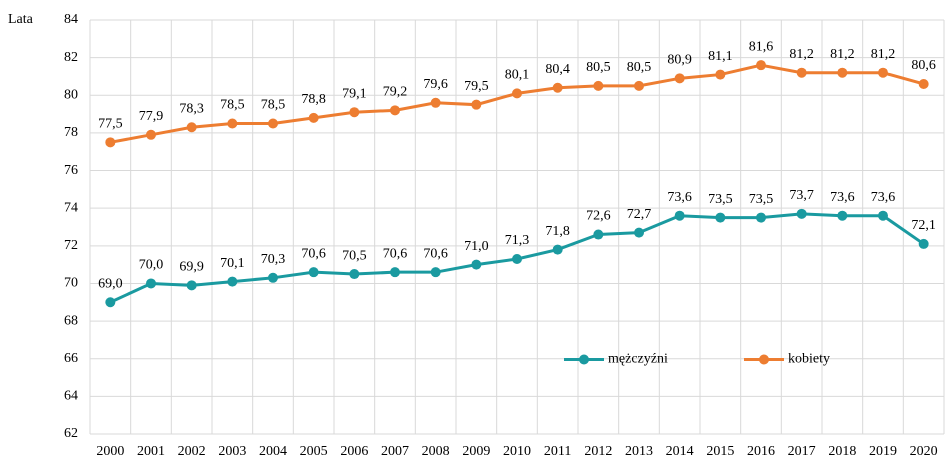 The height and width of the screenshot is (460, 946). What do you see at coordinates (476, 246) in the screenshot?
I see `data-label: 71,0` at bounding box center [476, 246].